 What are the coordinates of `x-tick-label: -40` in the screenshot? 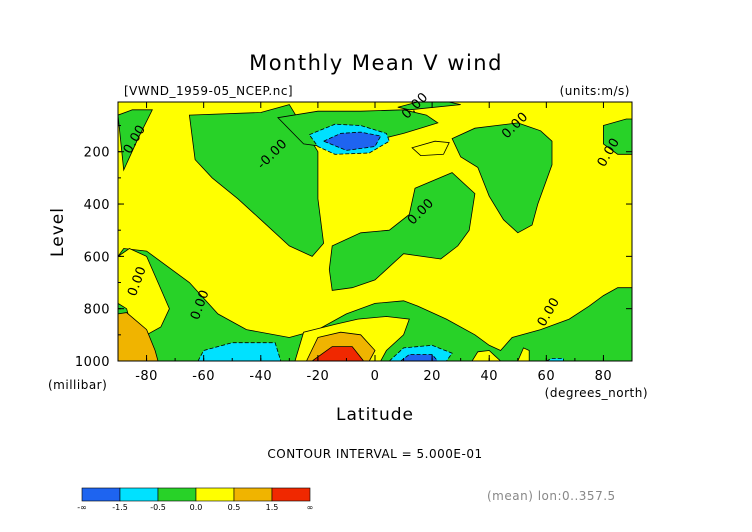 It's located at (260, 376).